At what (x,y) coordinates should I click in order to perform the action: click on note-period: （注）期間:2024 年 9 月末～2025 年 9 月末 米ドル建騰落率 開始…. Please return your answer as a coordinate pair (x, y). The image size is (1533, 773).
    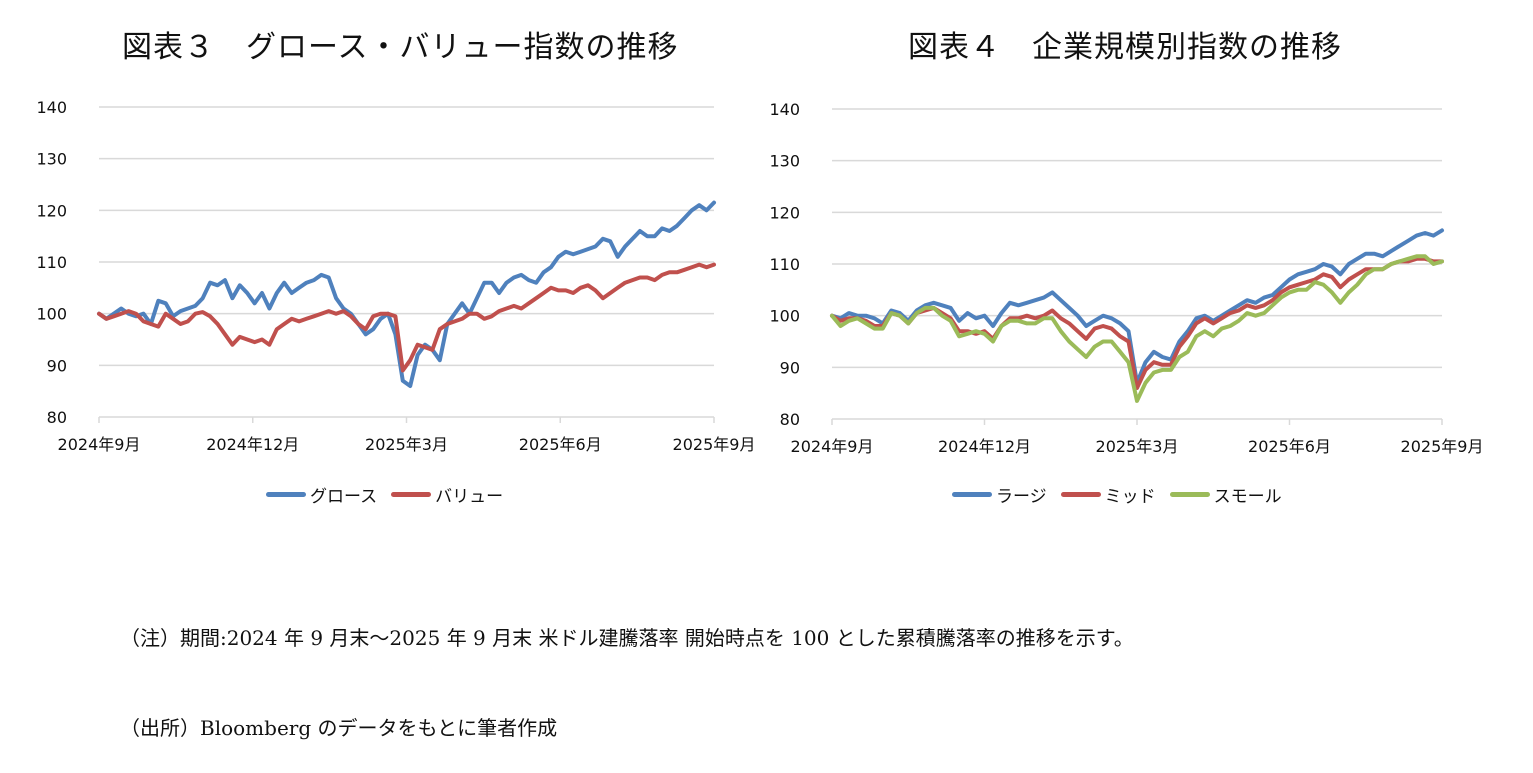
    Looking at the image, I should click on (627, 638).